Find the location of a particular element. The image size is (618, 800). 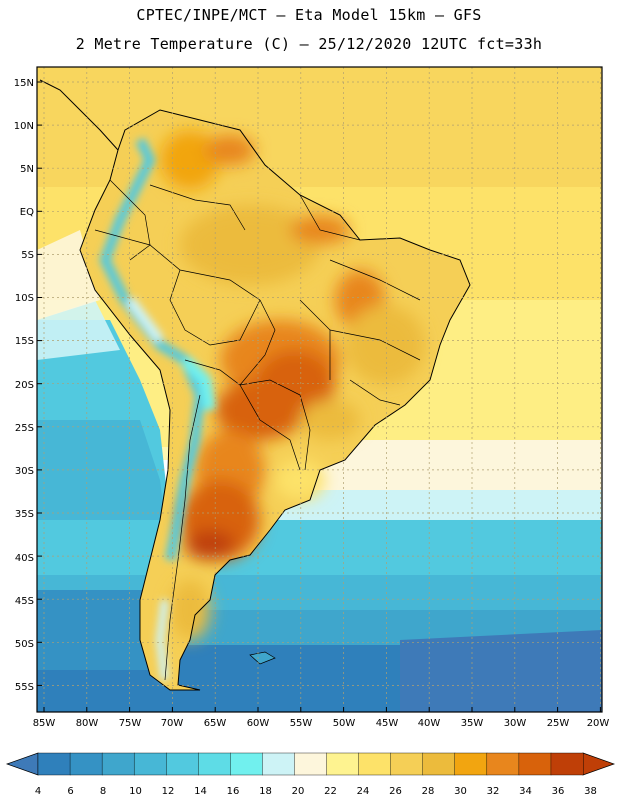

colorbar-tick-label: 14 is located at coordinates (200, 791).